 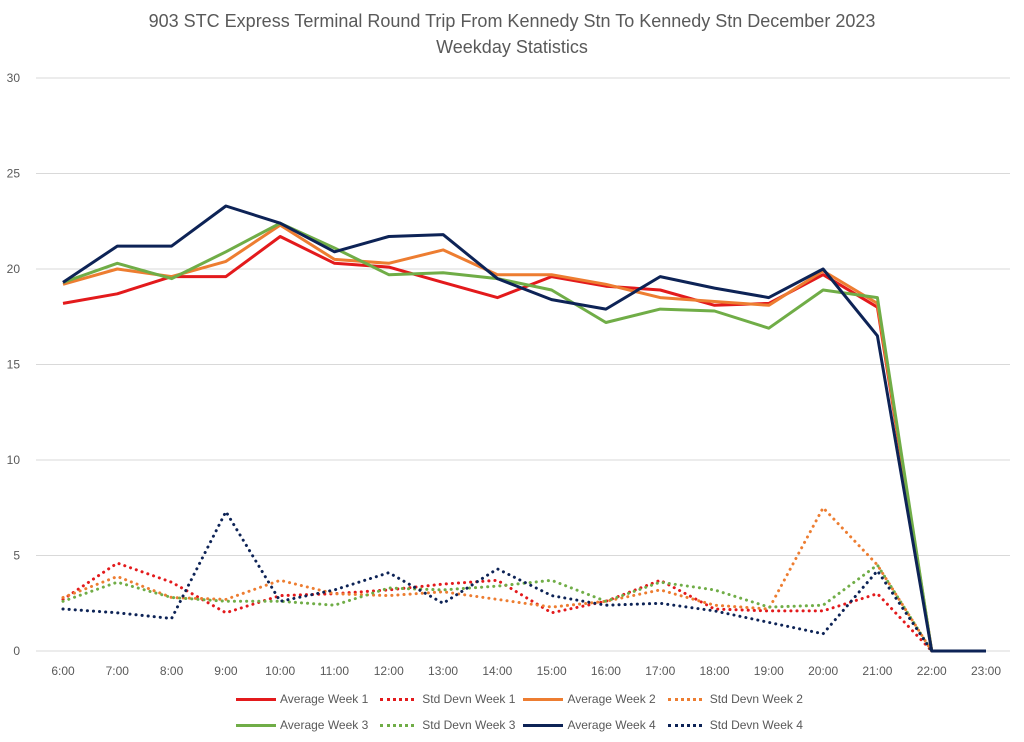 I want to click on y-tick-label: 5, so click(x=16, y=556).